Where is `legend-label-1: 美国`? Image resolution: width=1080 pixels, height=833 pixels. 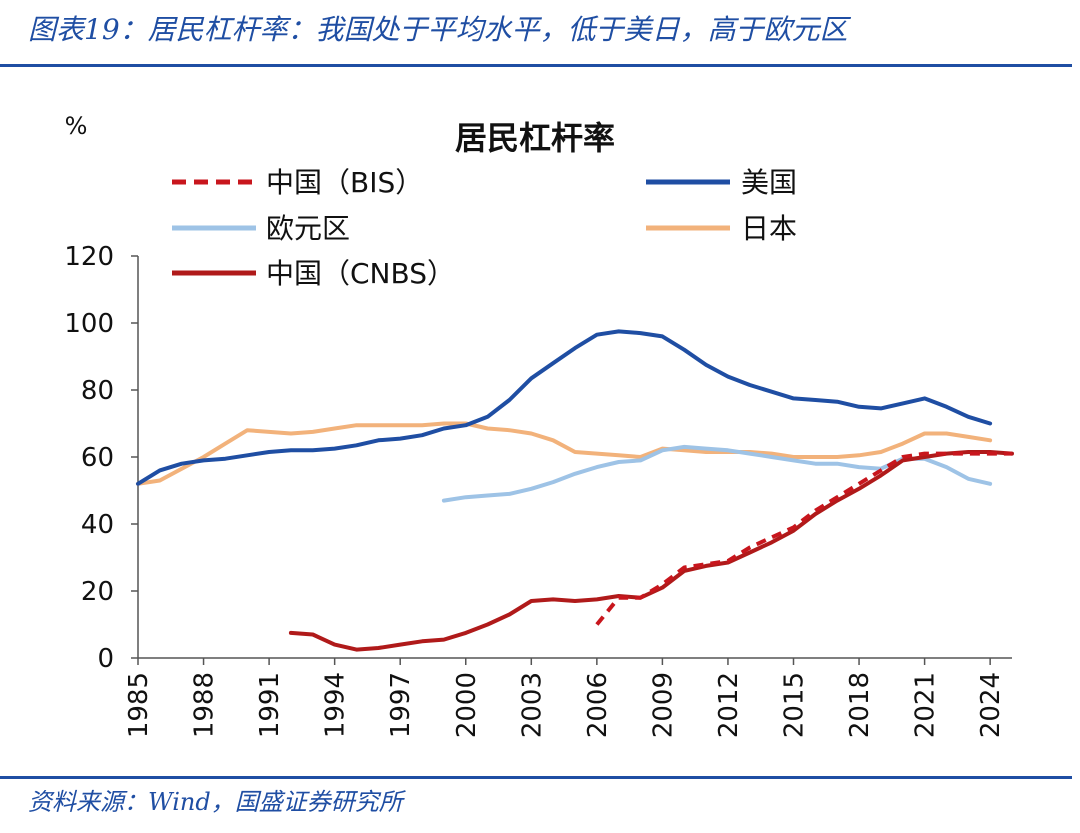 legend-label-1: 美国 is located at coordinates (769, 182).